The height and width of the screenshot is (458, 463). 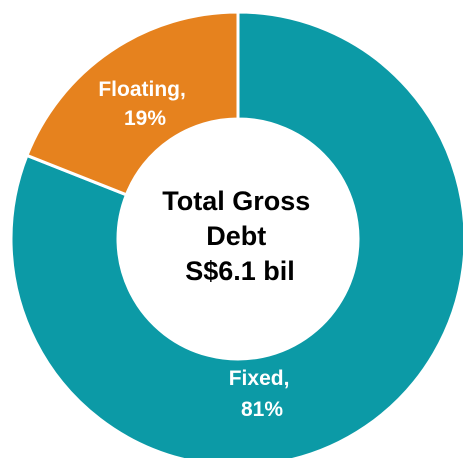 I want to click on center-label-line-1: Total Gross, so click(x=236, y=201).